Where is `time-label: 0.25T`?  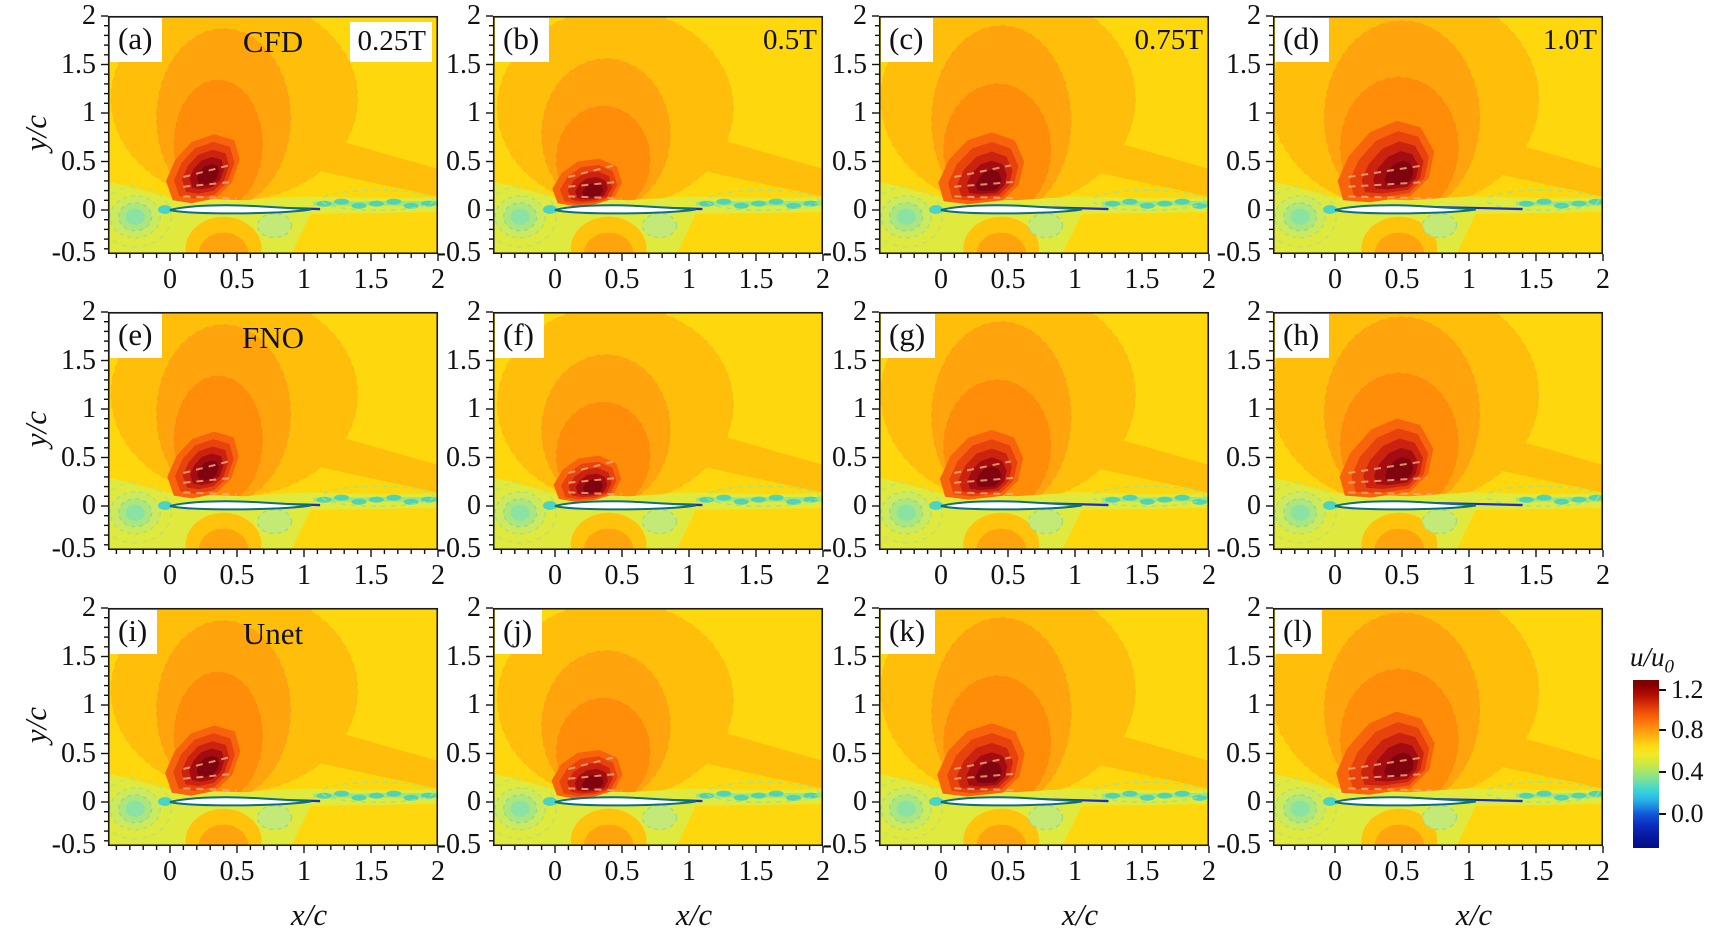 time-label: 0.25T is located at coordinates (390, 42).